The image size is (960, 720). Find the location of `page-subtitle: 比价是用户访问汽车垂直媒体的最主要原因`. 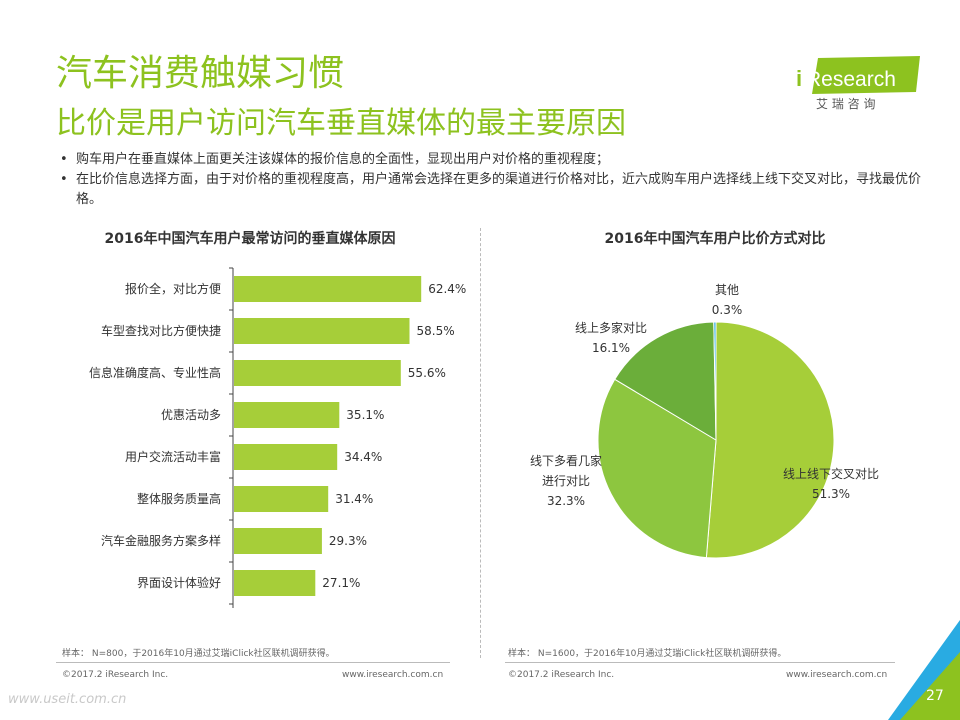

page-subtitle: 比价是用户访问汽车垂直媒体的最主要原因 is located at coordinates (341, 123).